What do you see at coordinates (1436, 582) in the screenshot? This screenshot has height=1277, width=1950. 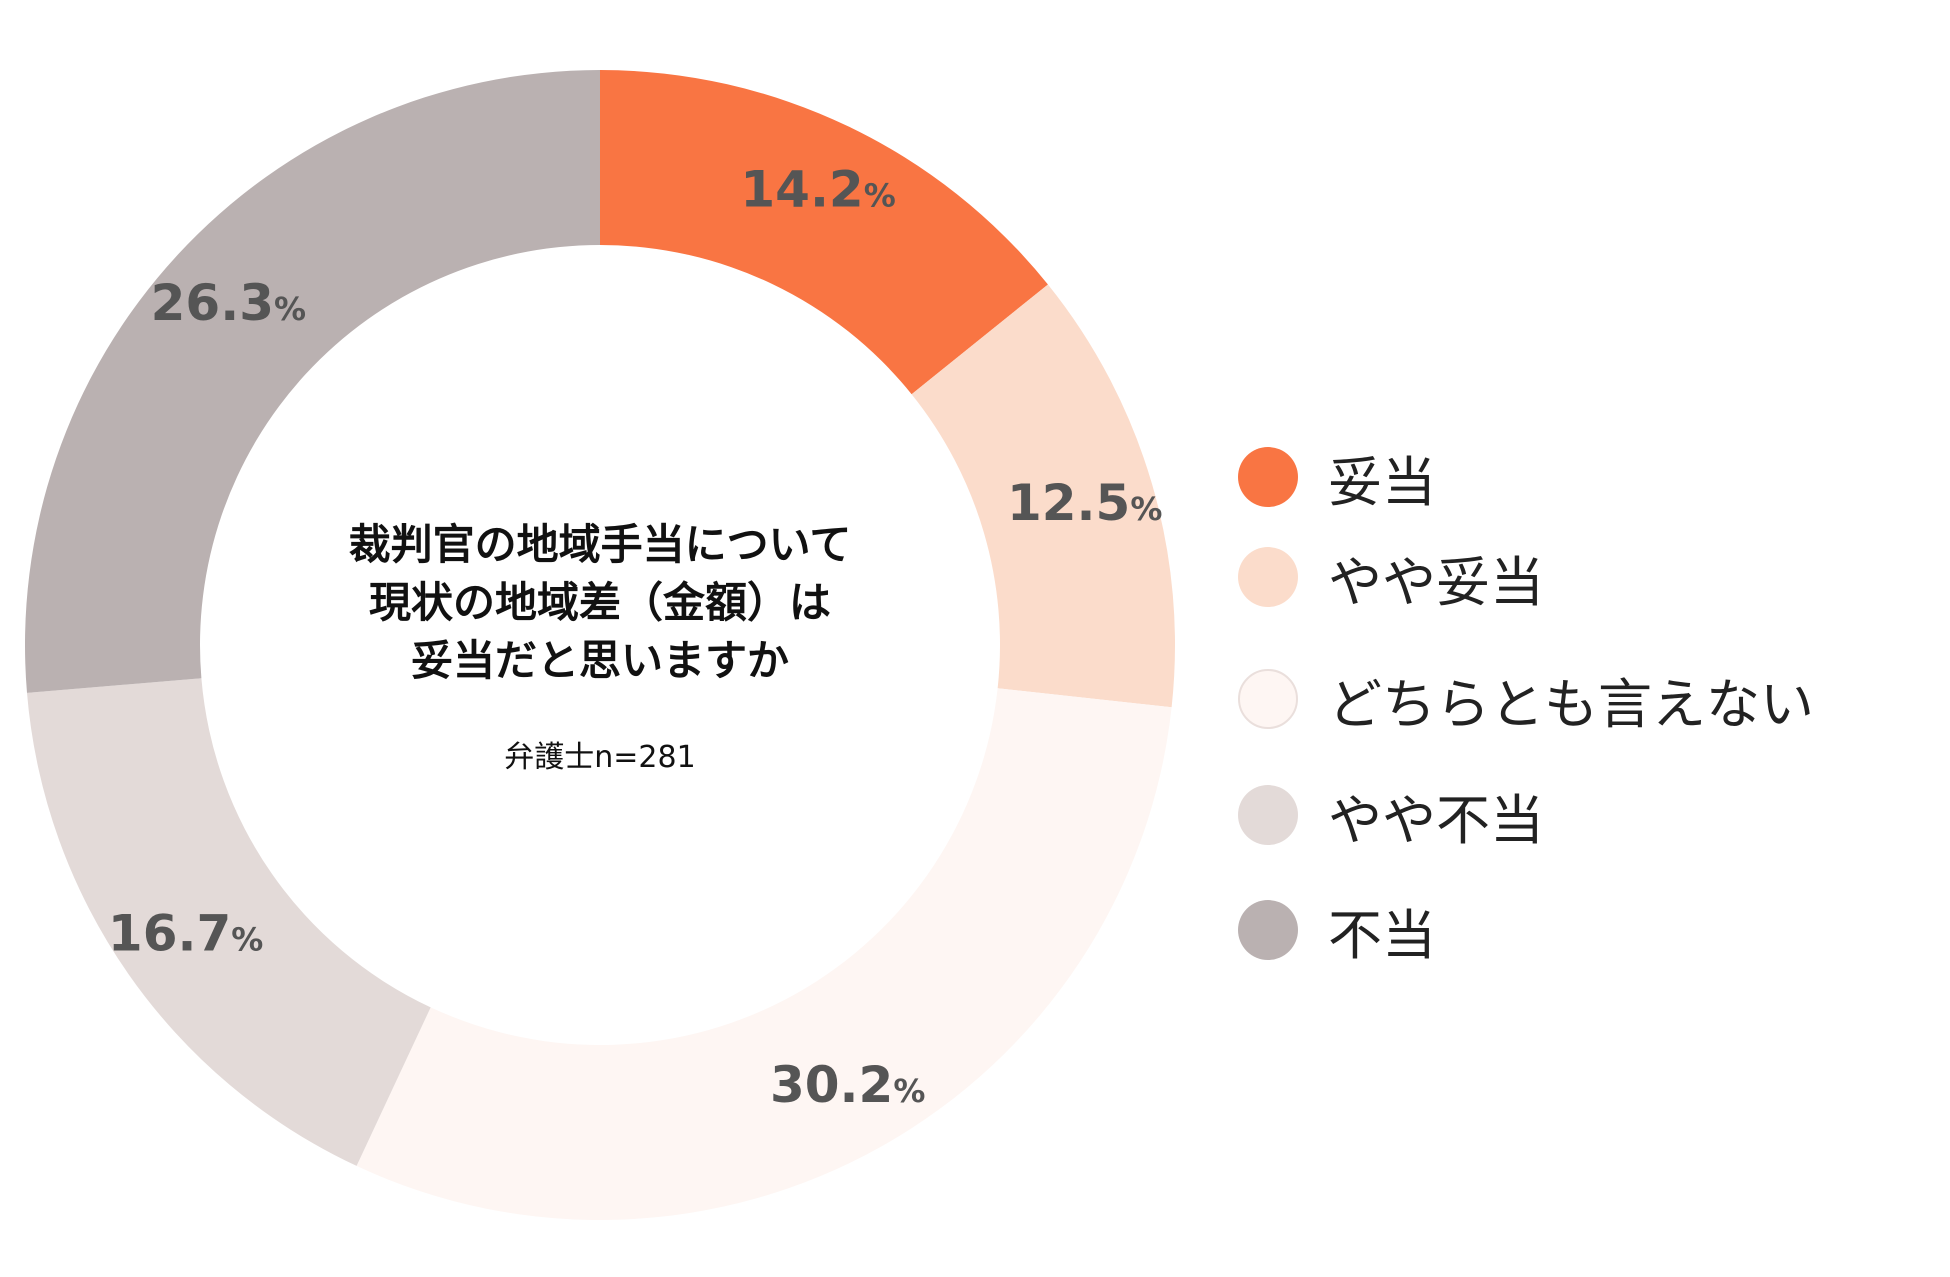 I see `legend-label: やや妥当` at bounding box center [1436, 582].